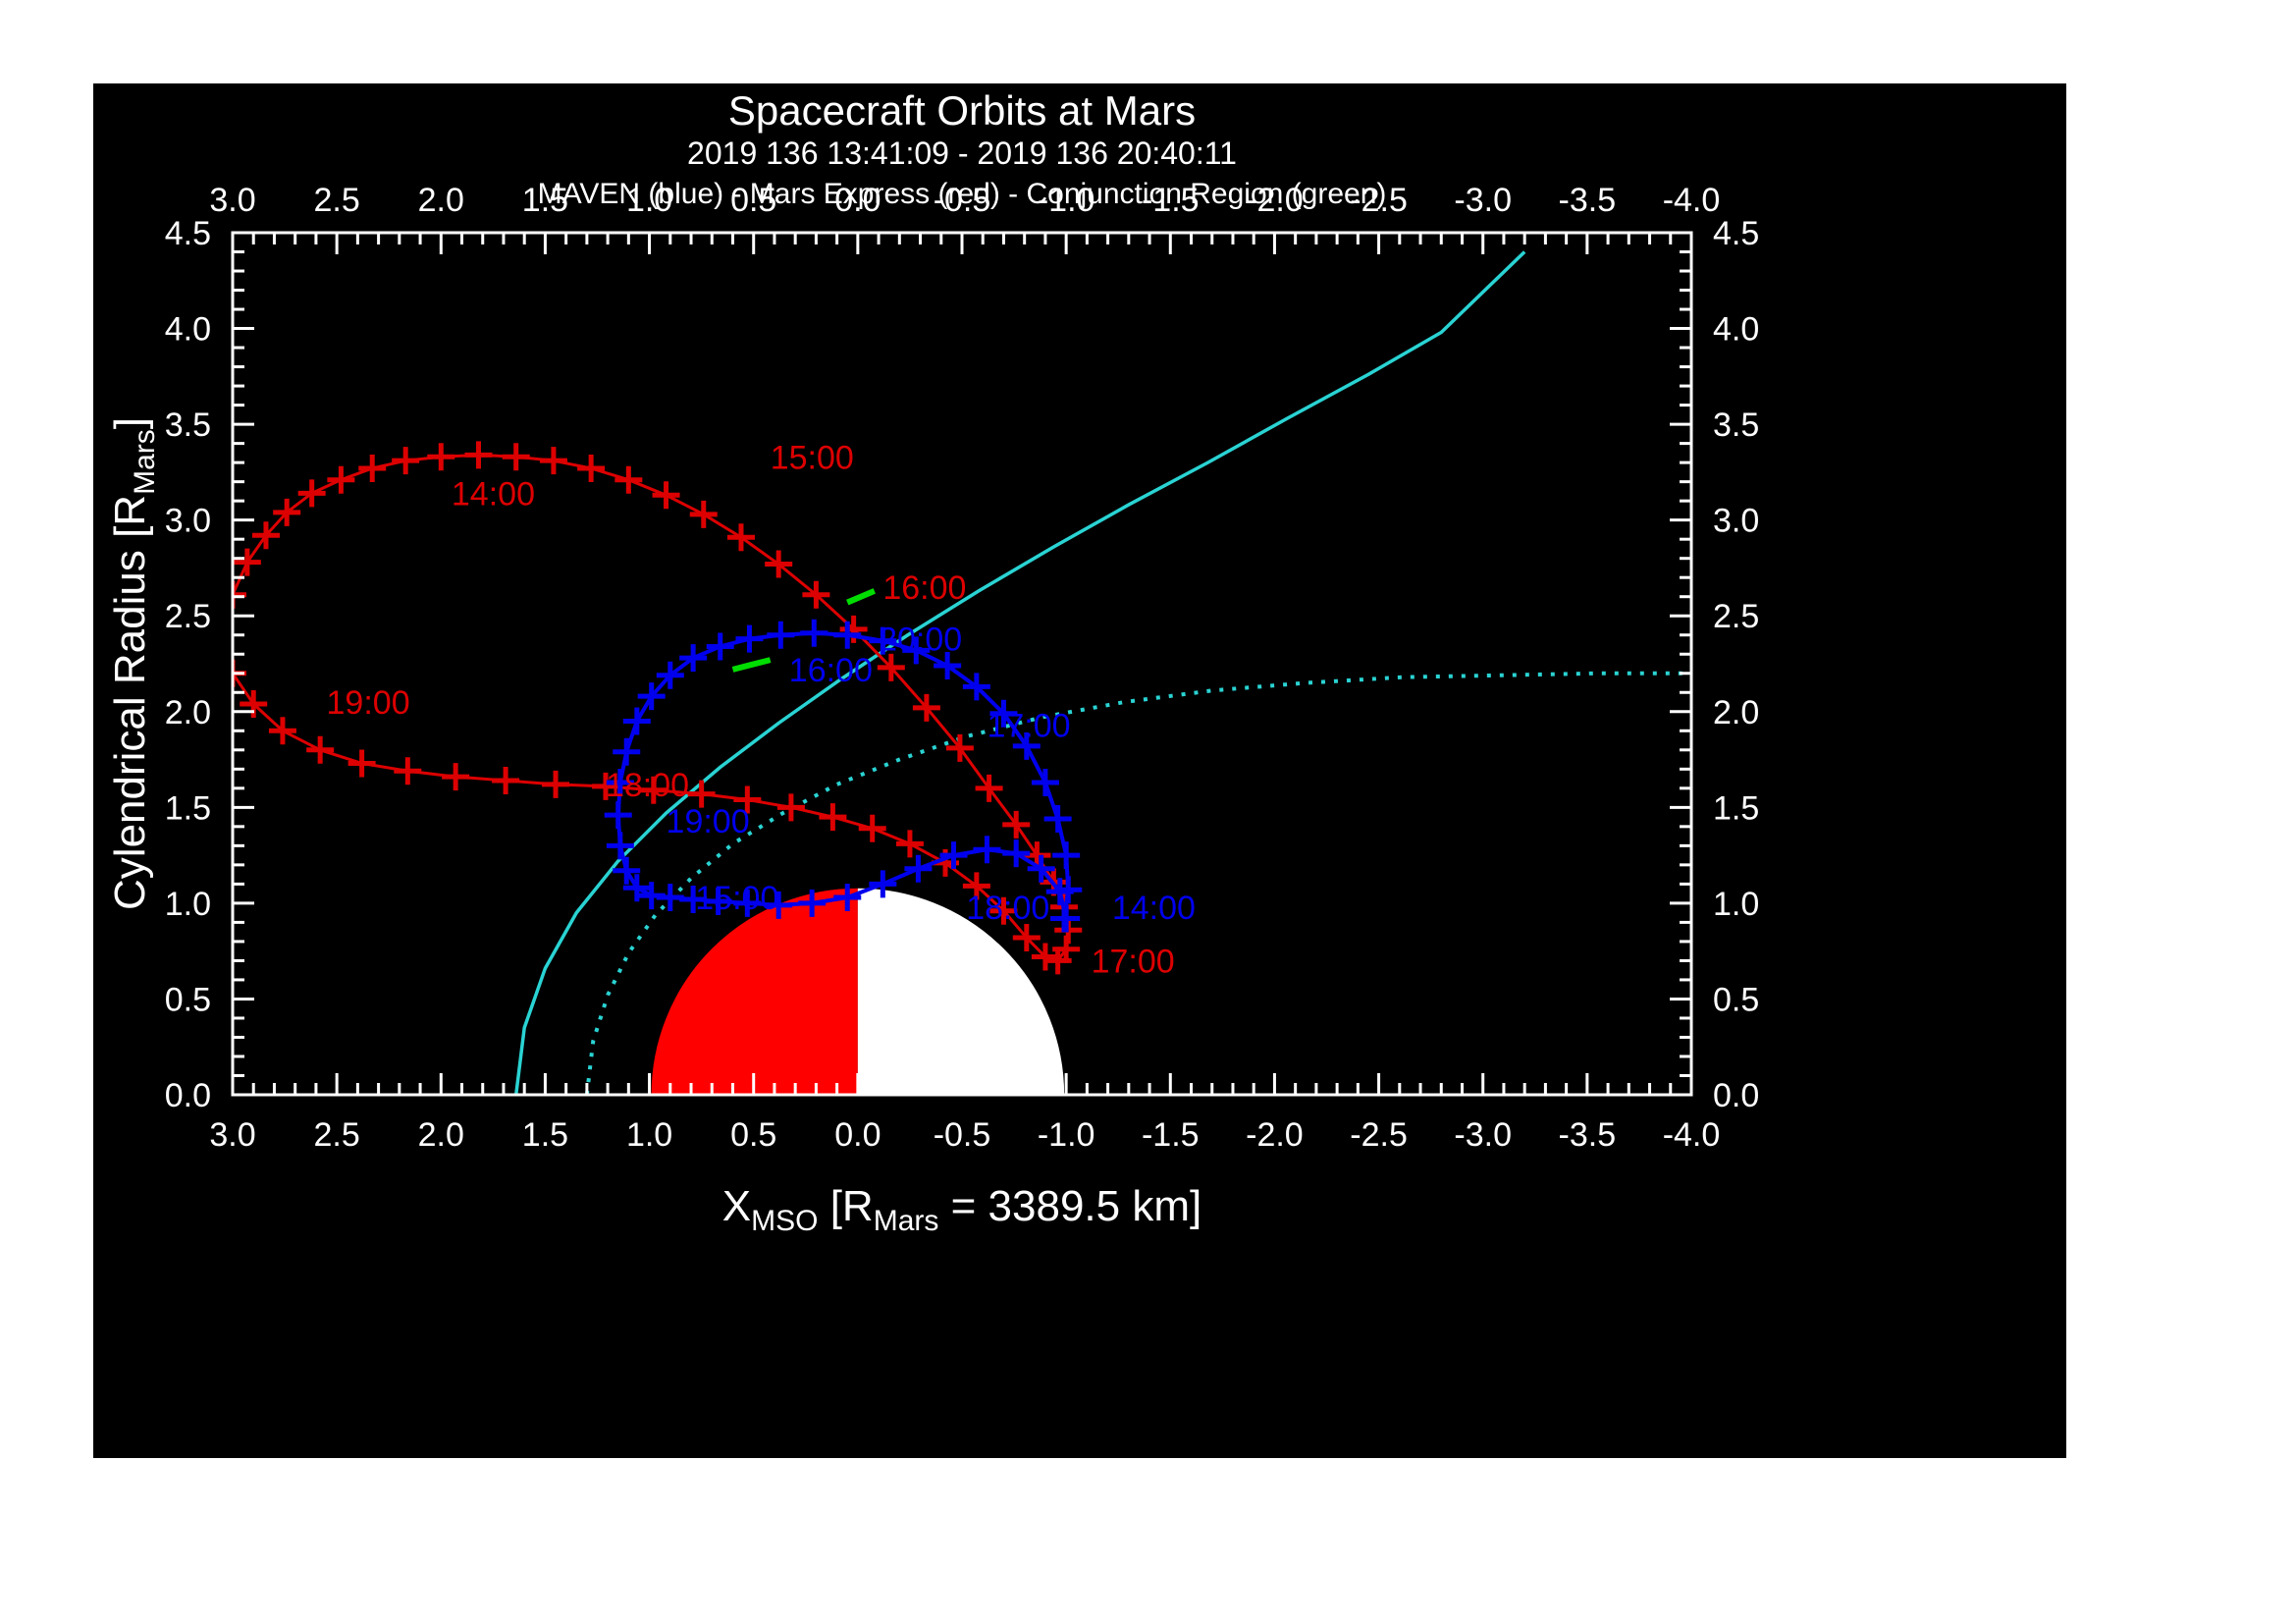 Image resolution: width=2296 pixels, height=1623 pixels. What do you see at coordinates (188, 616) in the screenshot?
I see `ytick-label-left-5: 2.5` at bounding box center [188, 616].